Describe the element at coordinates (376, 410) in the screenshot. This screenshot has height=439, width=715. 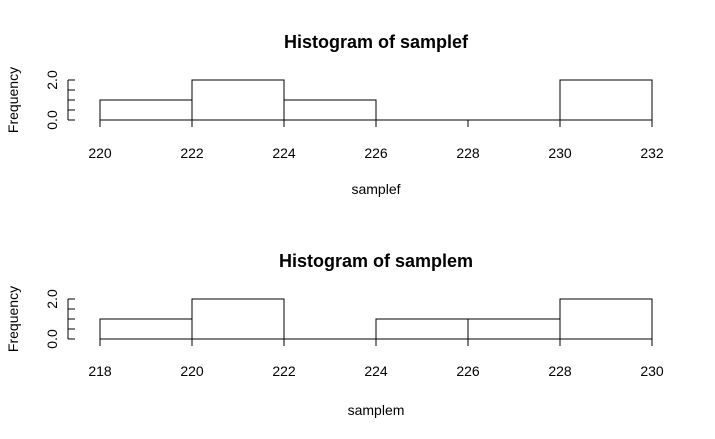
I see `x-axis-label: samplem` at that location.